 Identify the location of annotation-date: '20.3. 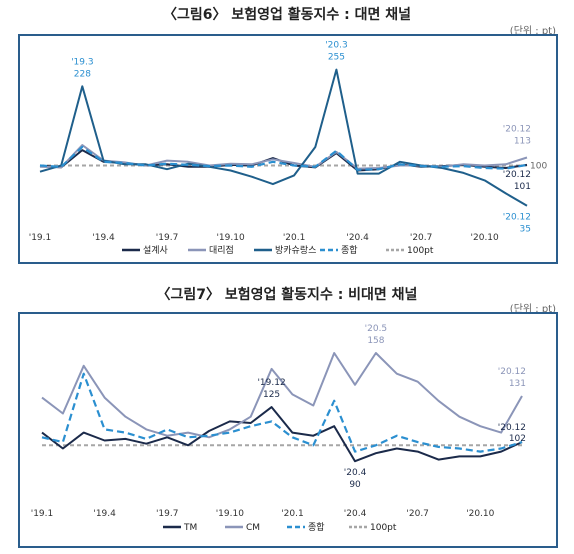
(336, 46).